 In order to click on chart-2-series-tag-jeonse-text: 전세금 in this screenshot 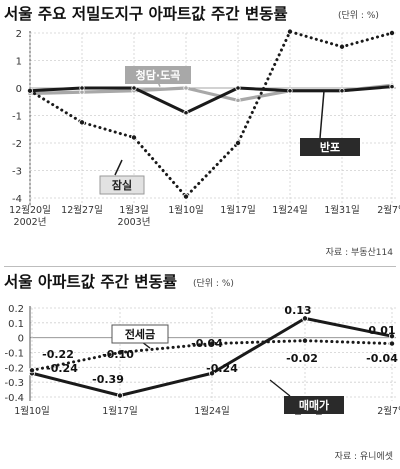, I will do `click(140, 334)`.